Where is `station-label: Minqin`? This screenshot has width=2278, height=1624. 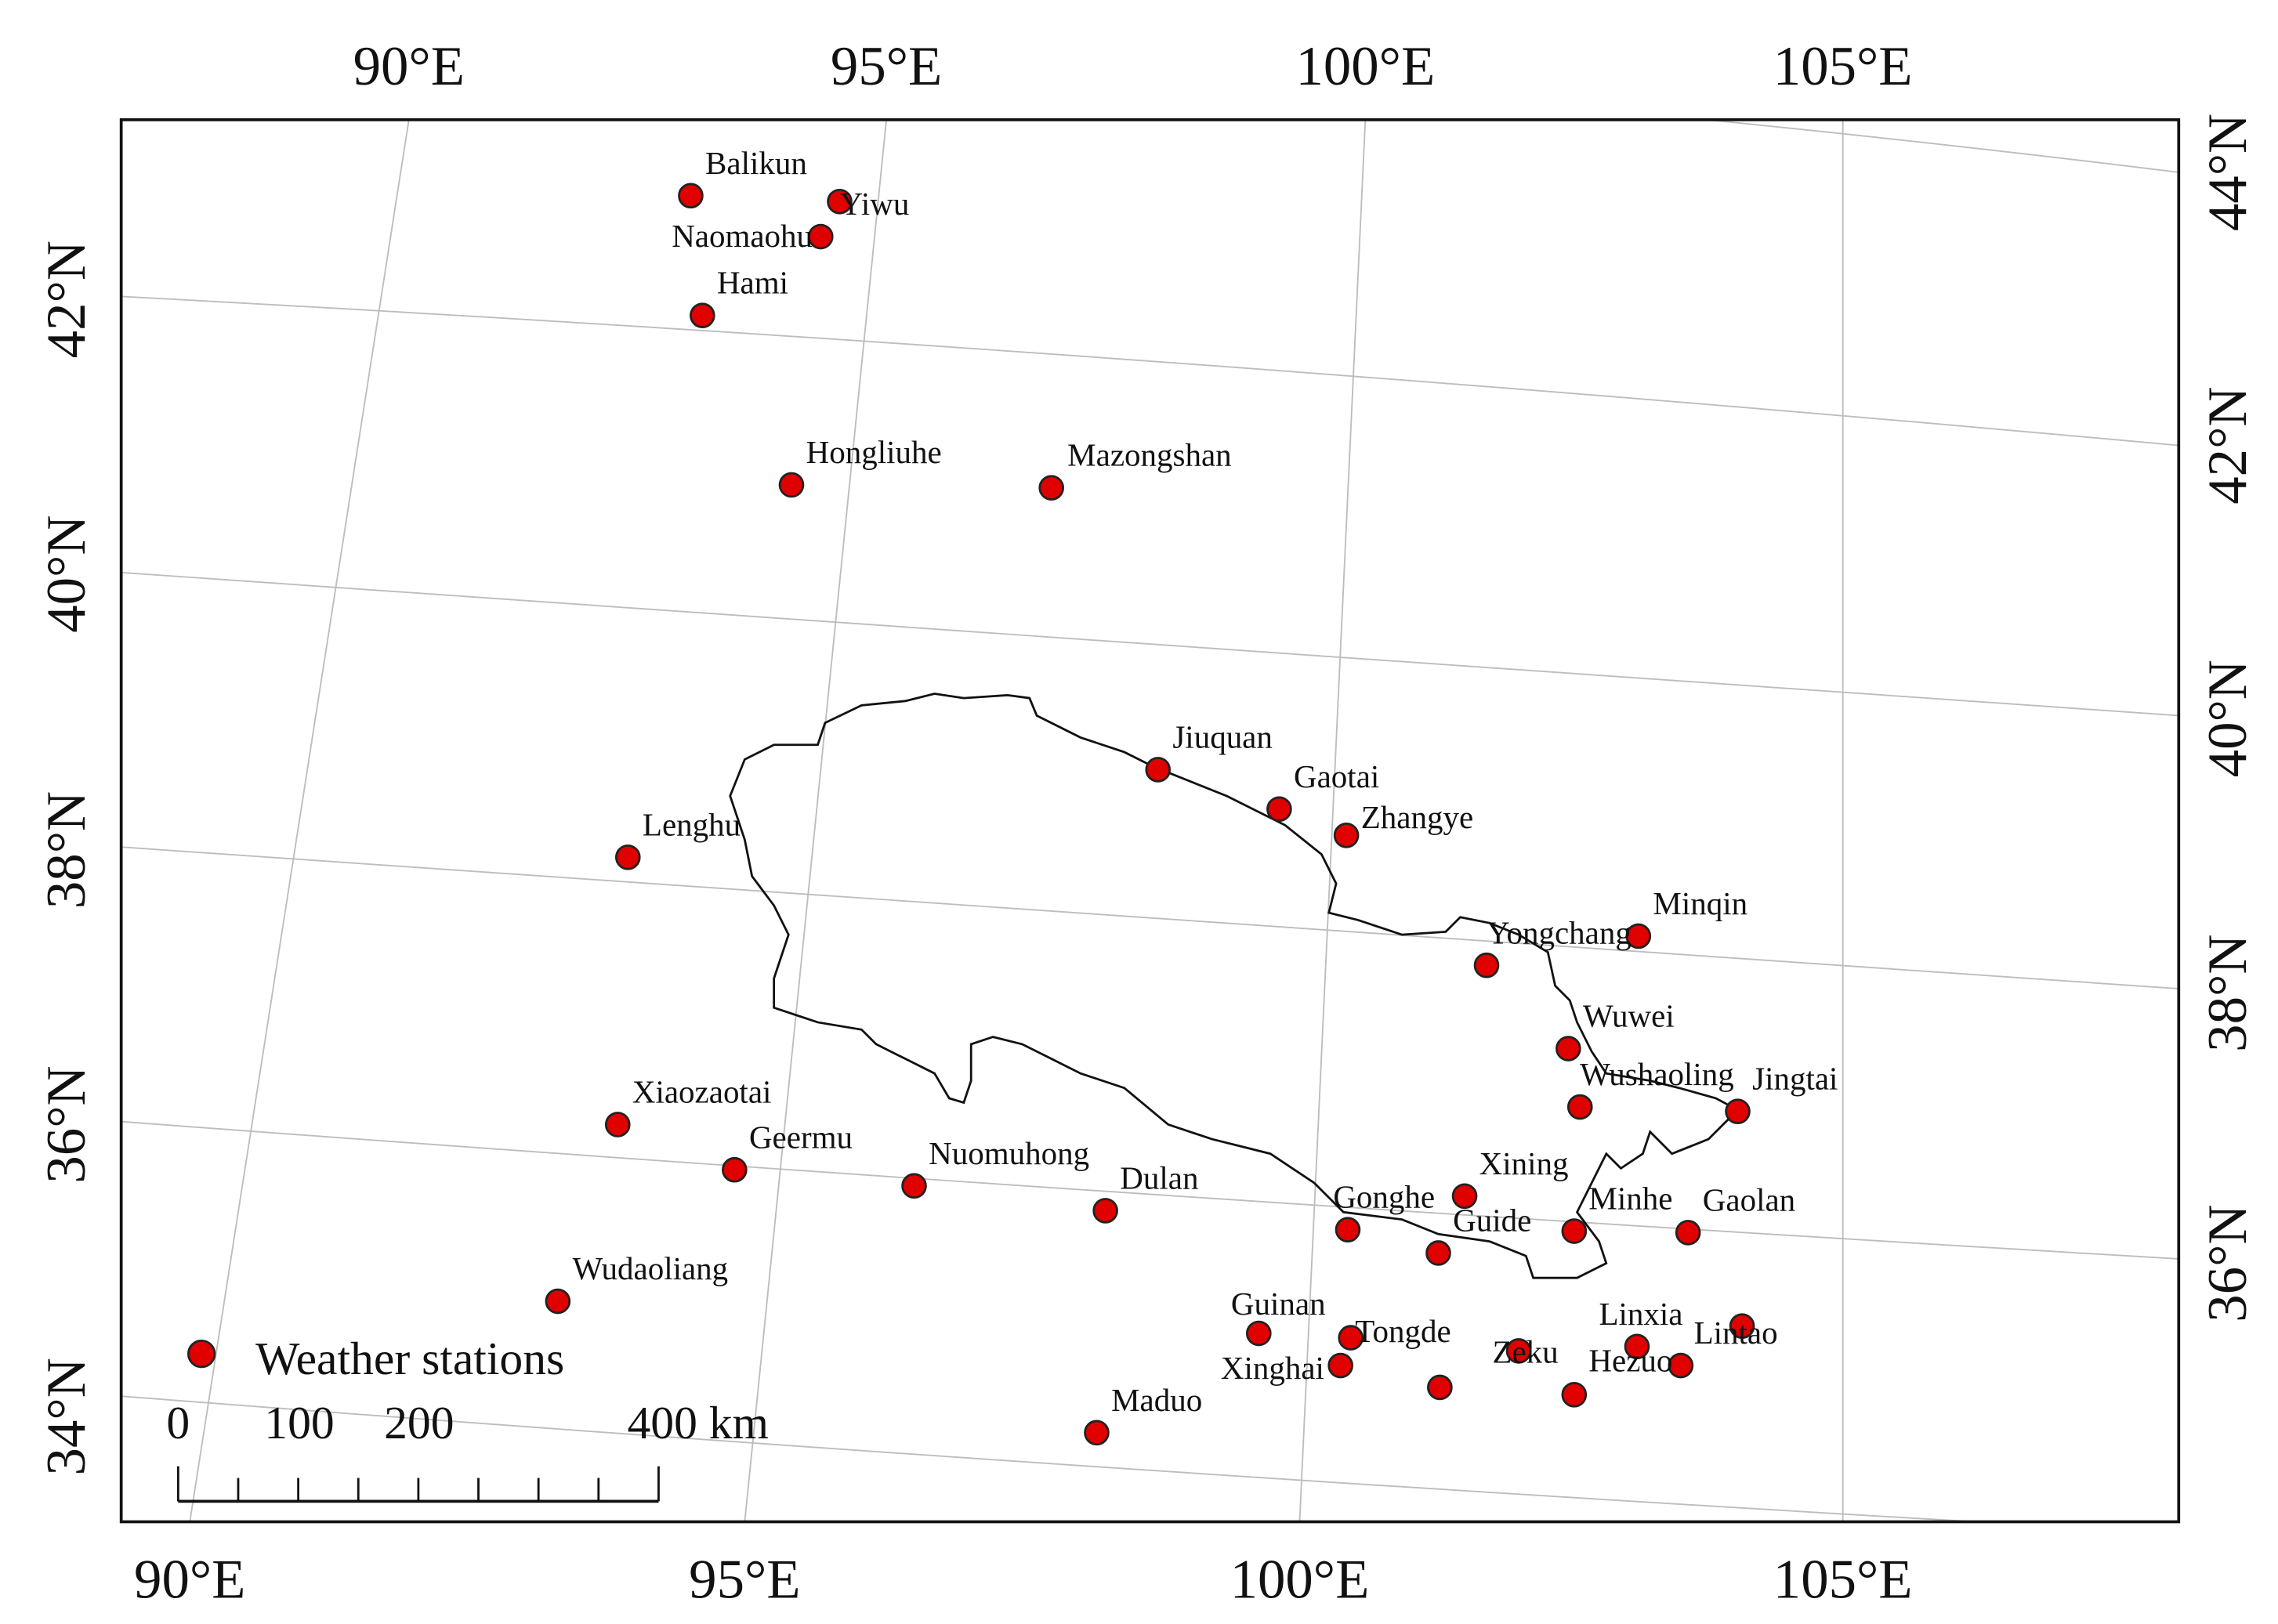 station-label: Minqin is located at coordinates (1700, 903).